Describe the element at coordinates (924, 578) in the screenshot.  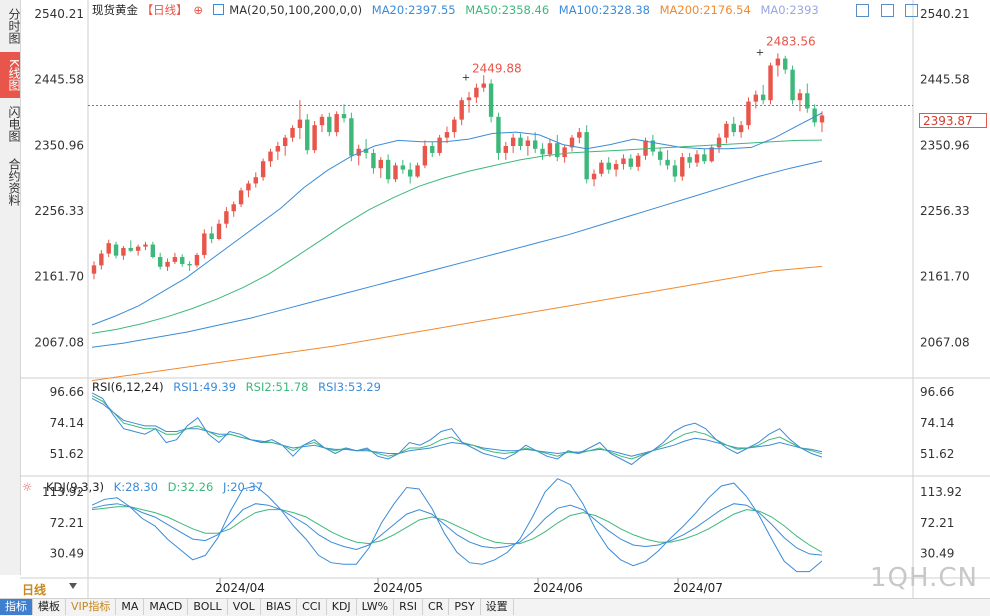
I see `watermark: 1QH.CN` at that location.